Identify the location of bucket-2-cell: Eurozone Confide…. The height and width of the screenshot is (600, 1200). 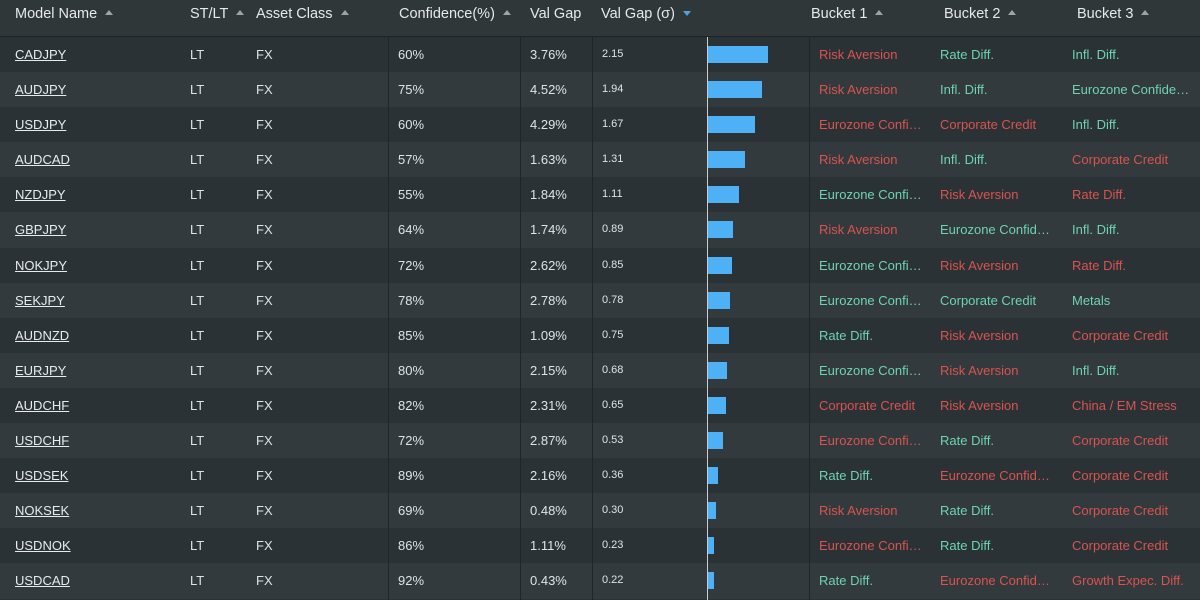
(997, 230).